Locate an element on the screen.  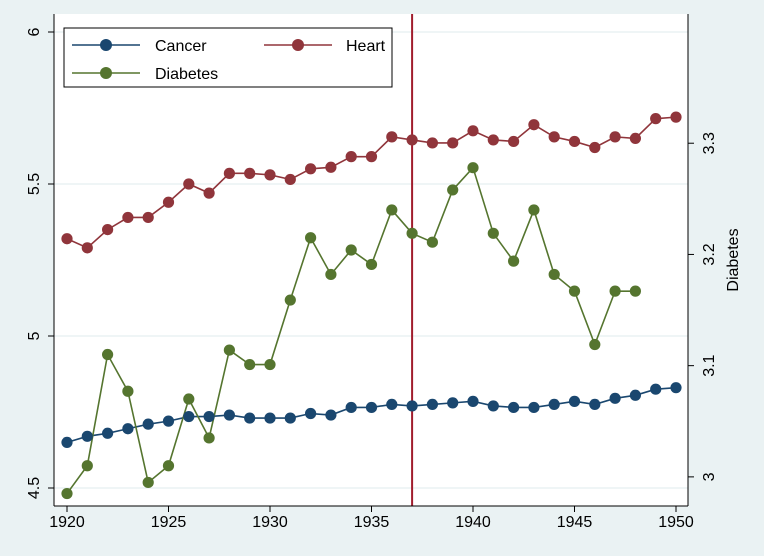
point-diabetes-1939 is located at coordinates (453, 190).